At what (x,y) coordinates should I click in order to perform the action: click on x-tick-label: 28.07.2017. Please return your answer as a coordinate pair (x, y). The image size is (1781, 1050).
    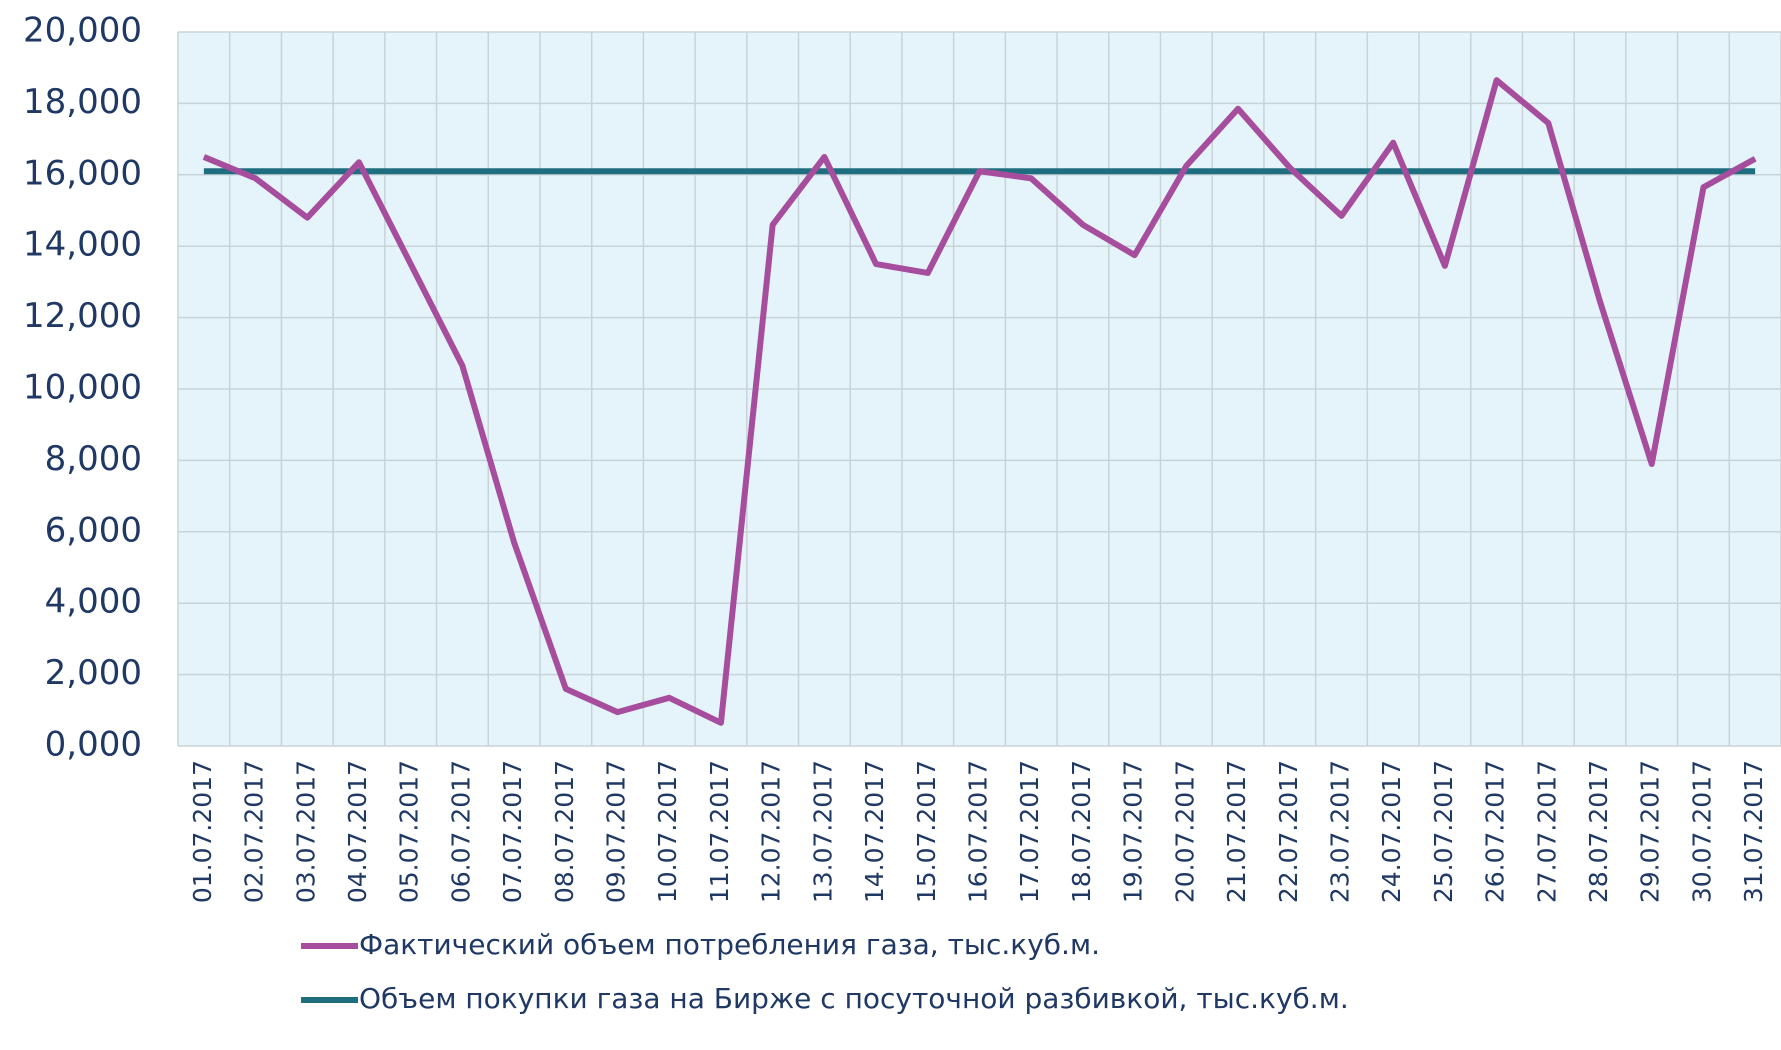
    Looking at the image, I should click on (1598, 831).